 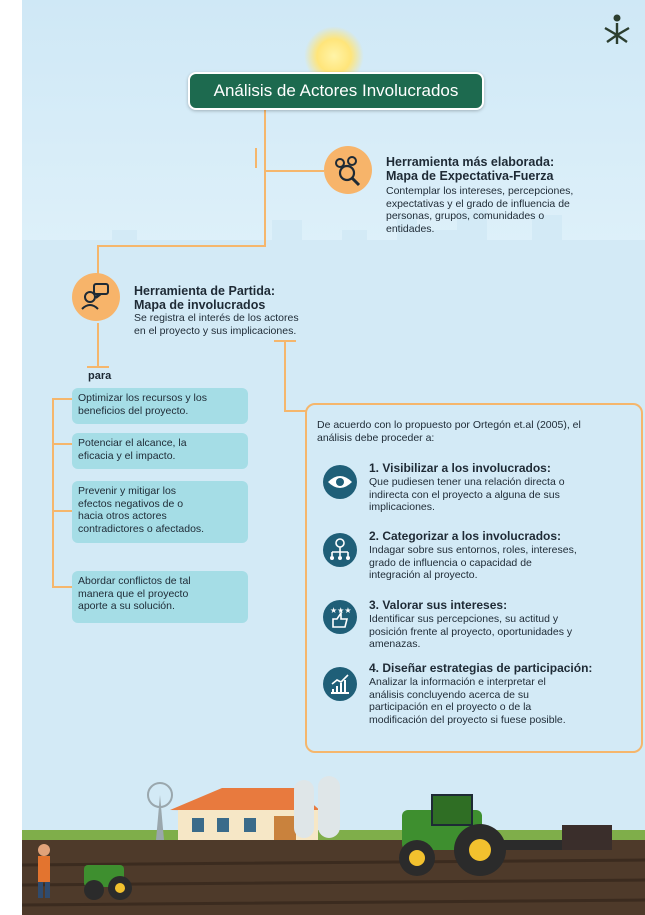 I want to click on expectativa-text: personas, grupos, comunidades o, so click(x=465, y=216).